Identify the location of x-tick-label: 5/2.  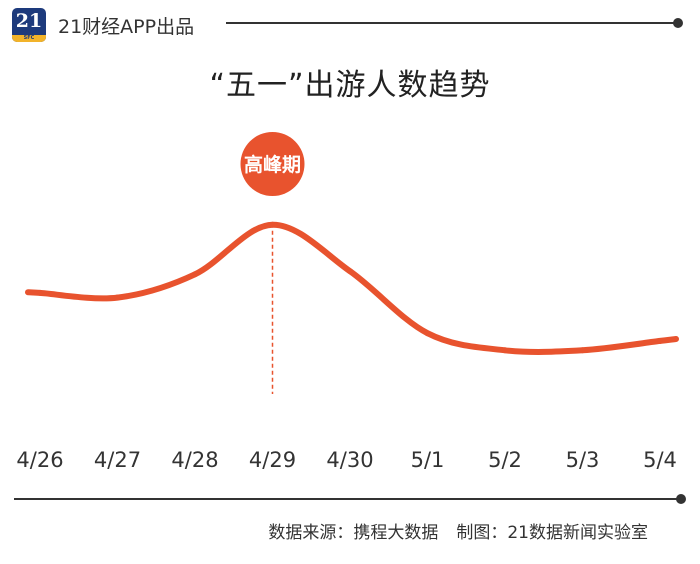
(505, 460).